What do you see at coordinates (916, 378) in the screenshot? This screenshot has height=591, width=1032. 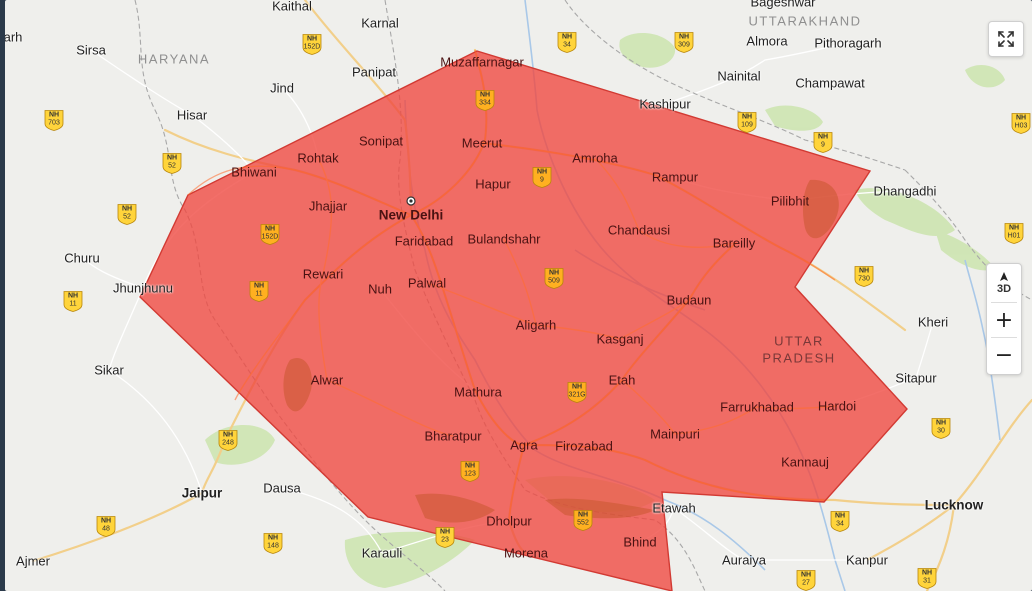 I see `city-label: Sitapur` at bounding box center [916, 378].